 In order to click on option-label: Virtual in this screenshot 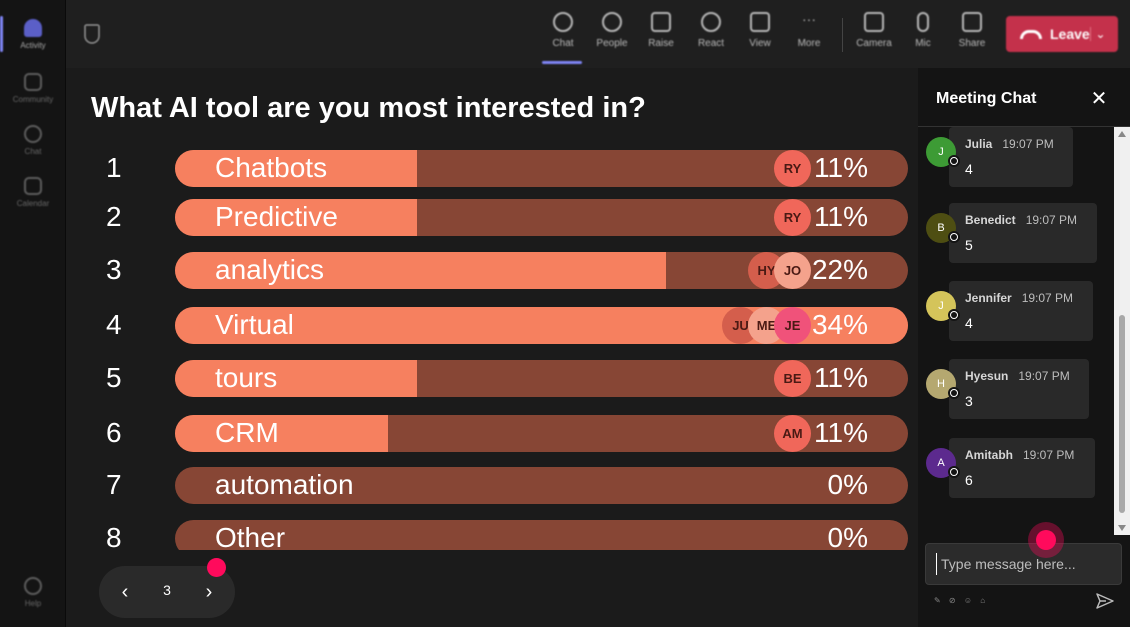, I will do `click(254, 324)`.